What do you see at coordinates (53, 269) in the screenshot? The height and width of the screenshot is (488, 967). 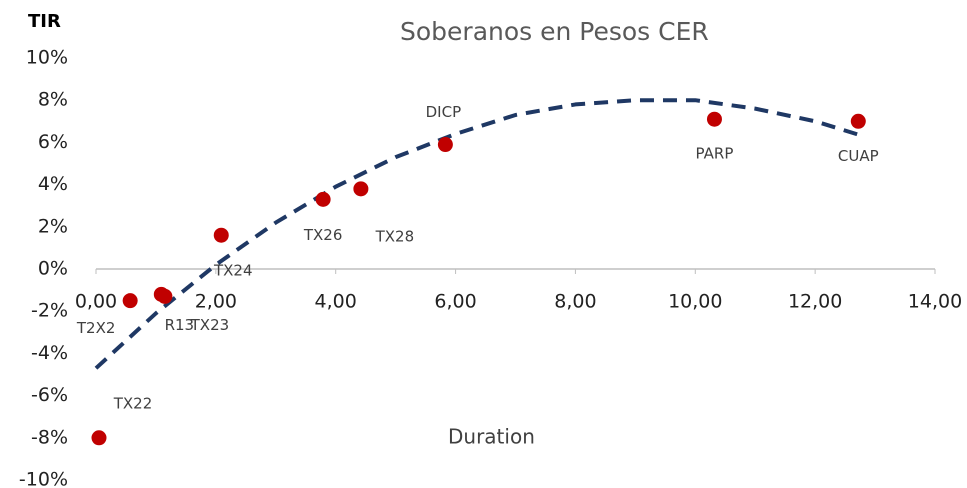 I see `y-tick-label: 0%` at bounding box center [53, 269].